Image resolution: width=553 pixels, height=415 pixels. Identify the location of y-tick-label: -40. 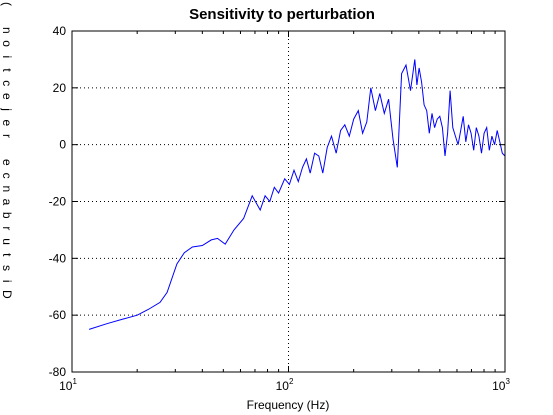
(58, 258).